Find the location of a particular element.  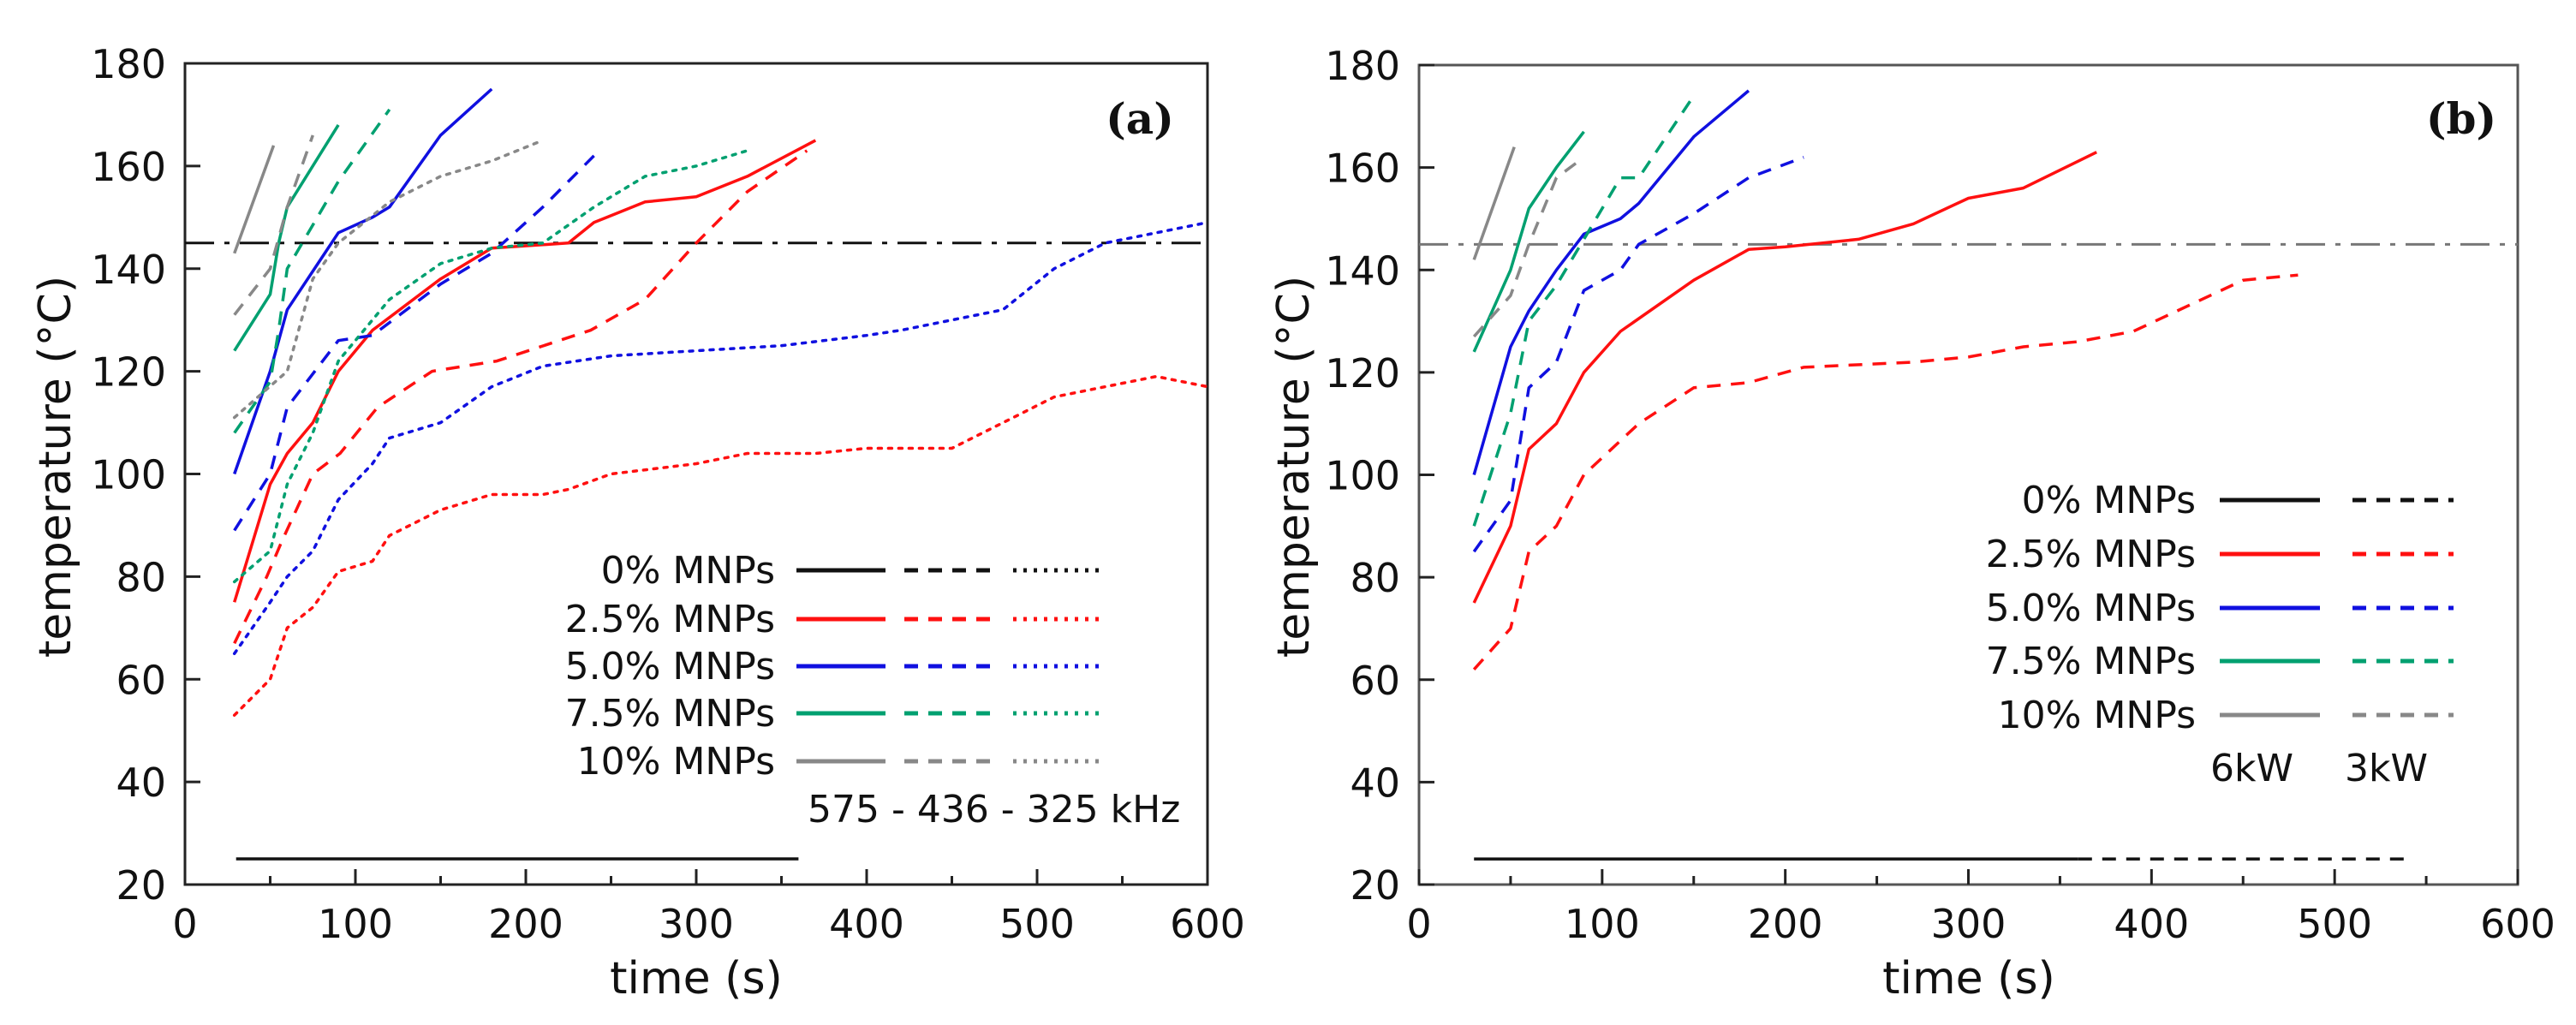

series-line-2-5-mnps-3kw is located at coordinates (1886, 471).